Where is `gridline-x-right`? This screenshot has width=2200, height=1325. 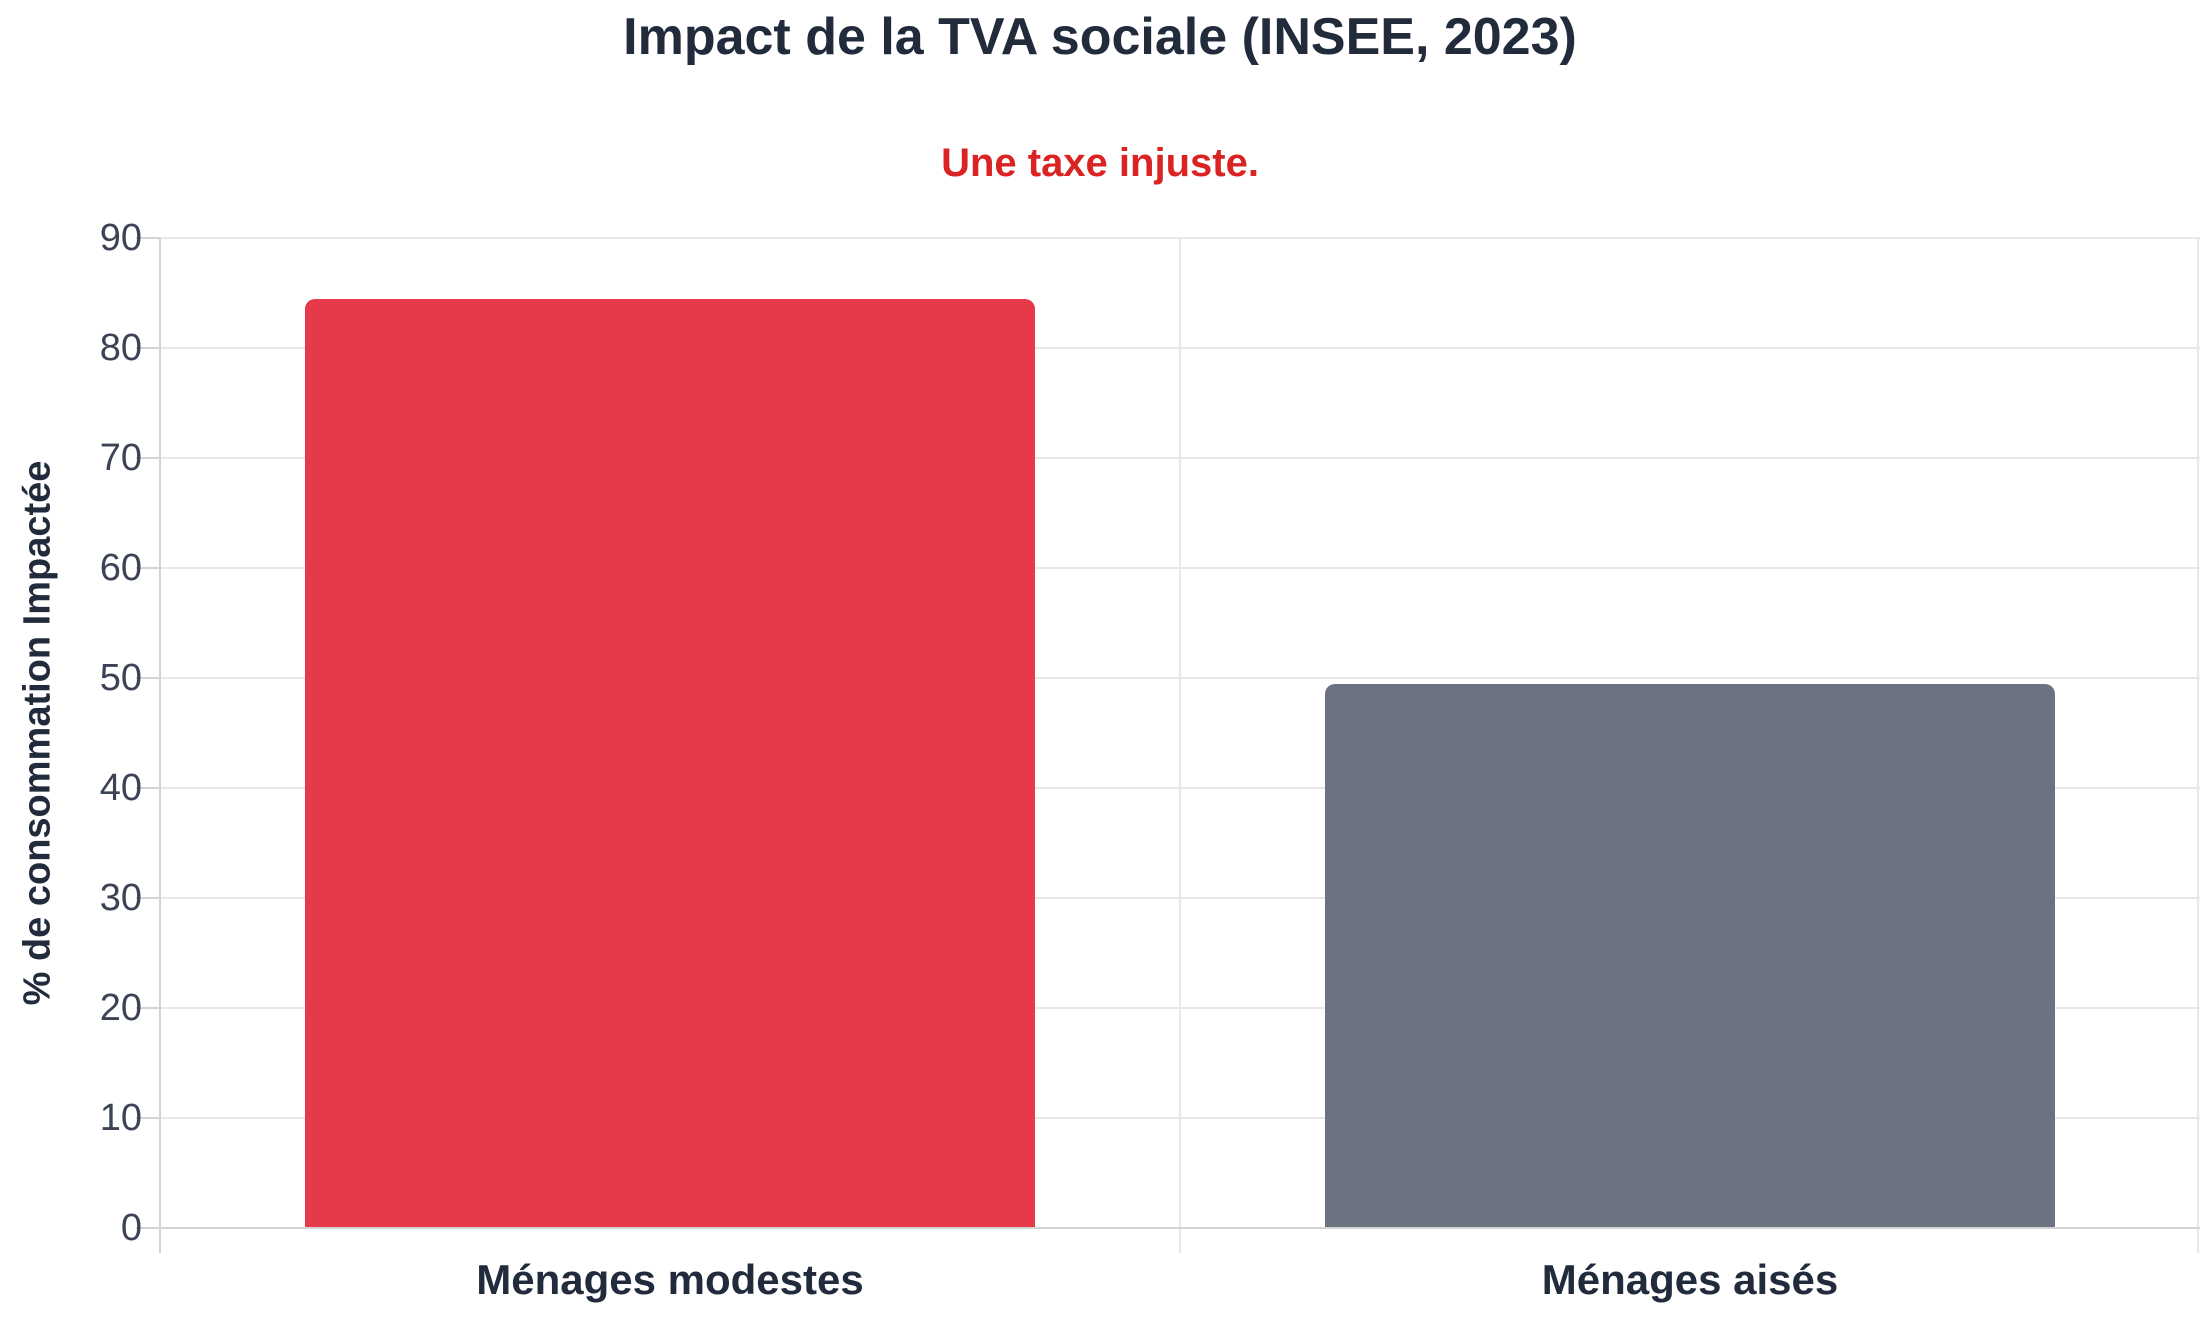 gridline-x-right is located at coordinates (2198, 745).